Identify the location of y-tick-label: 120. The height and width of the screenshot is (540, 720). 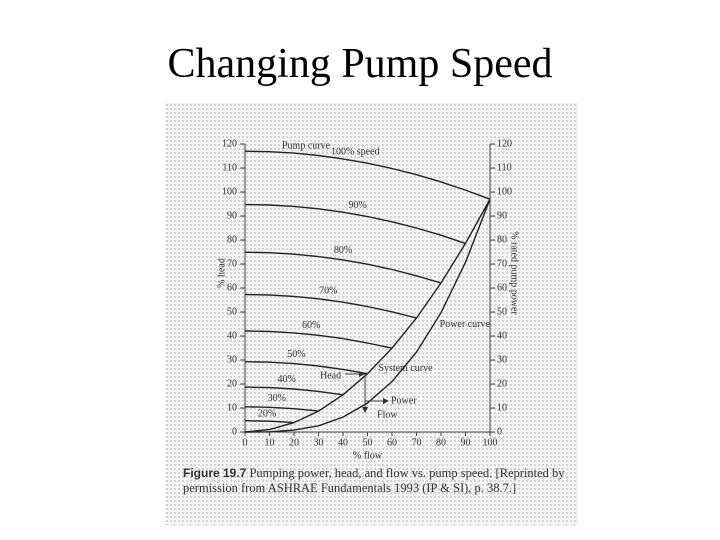
(229, 143).